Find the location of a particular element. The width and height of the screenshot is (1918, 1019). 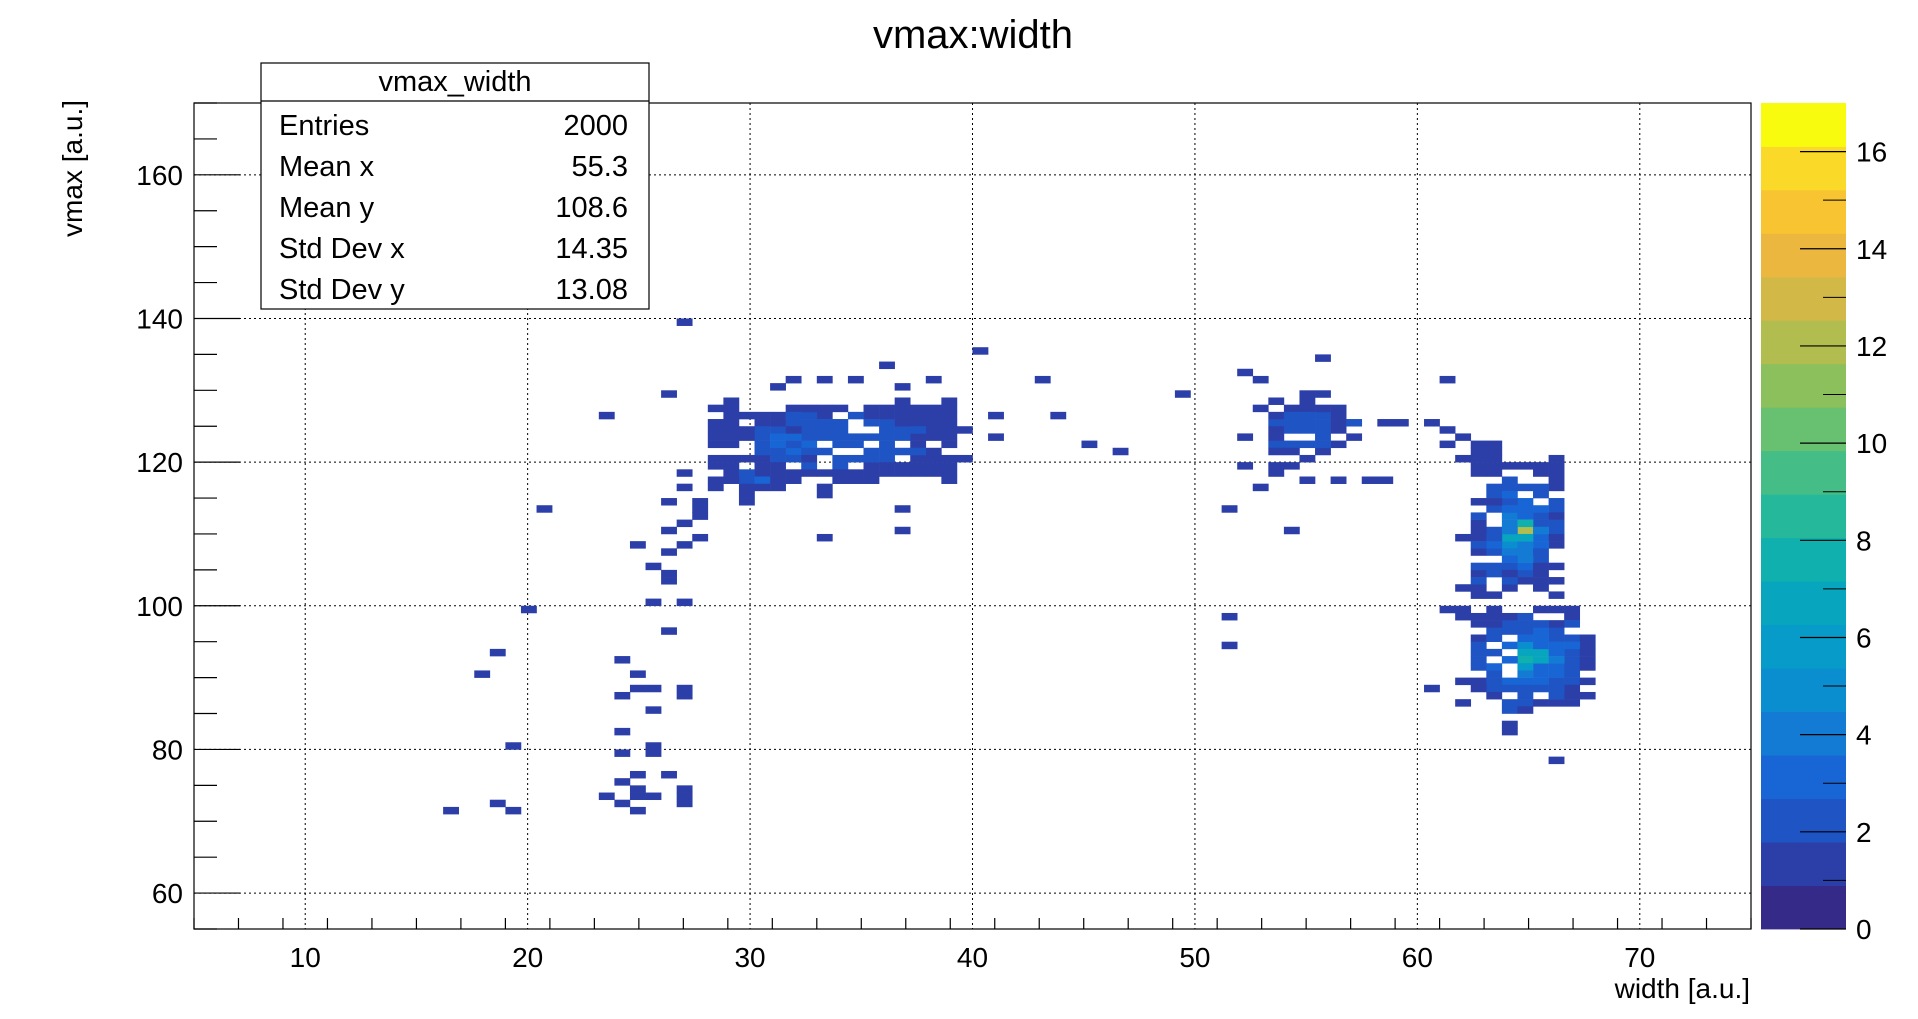

palette-tick-label: 16 is located at coordinates (1871, 152).